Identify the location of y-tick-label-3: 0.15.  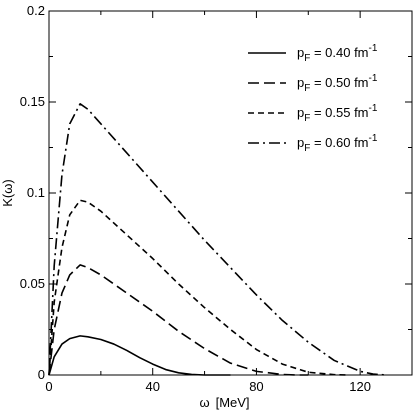
(32, 101).